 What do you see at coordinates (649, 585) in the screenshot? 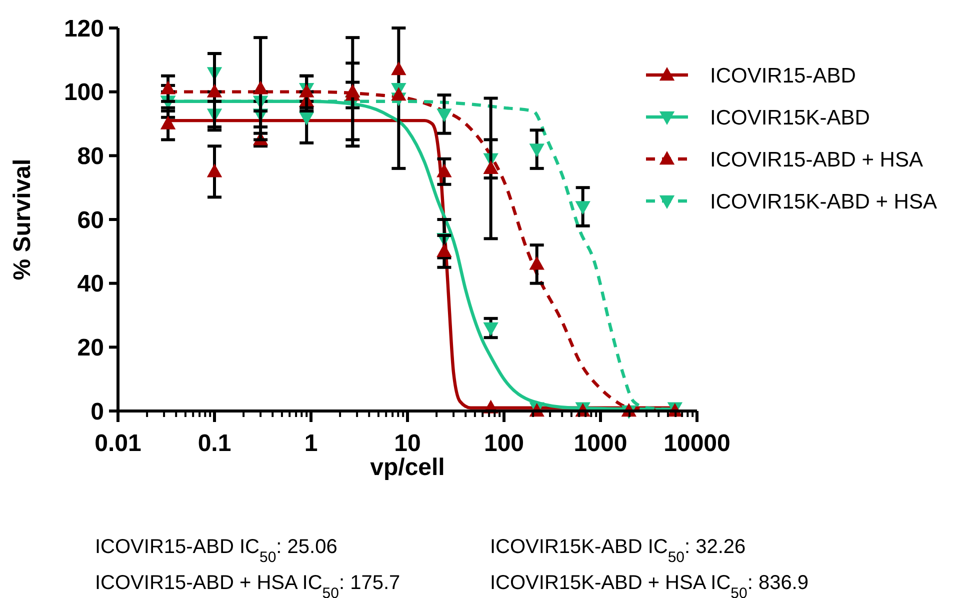
I see `text: ICOVIR15K-ABD + HSA IC$_{50}$: 836.9` at bounding box center [649, 585].